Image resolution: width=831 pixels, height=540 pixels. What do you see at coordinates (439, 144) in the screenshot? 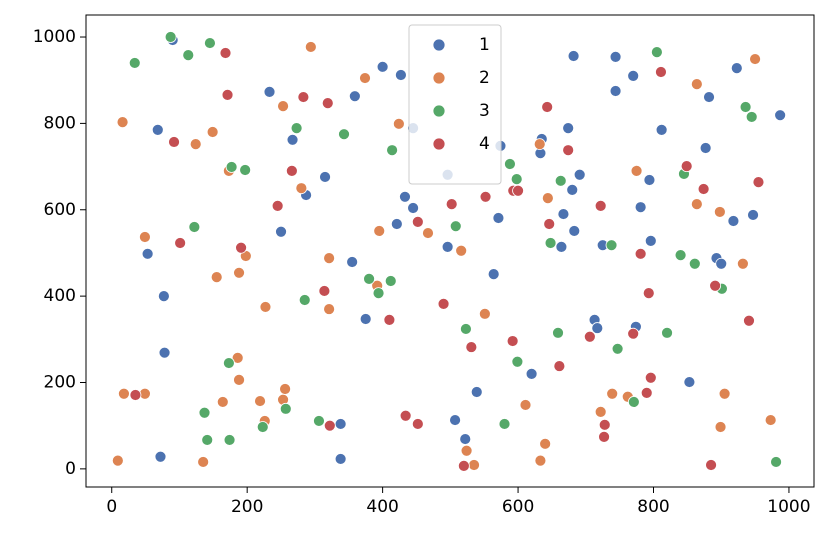
I see `legend-marker` at bounding box center [439, 144].